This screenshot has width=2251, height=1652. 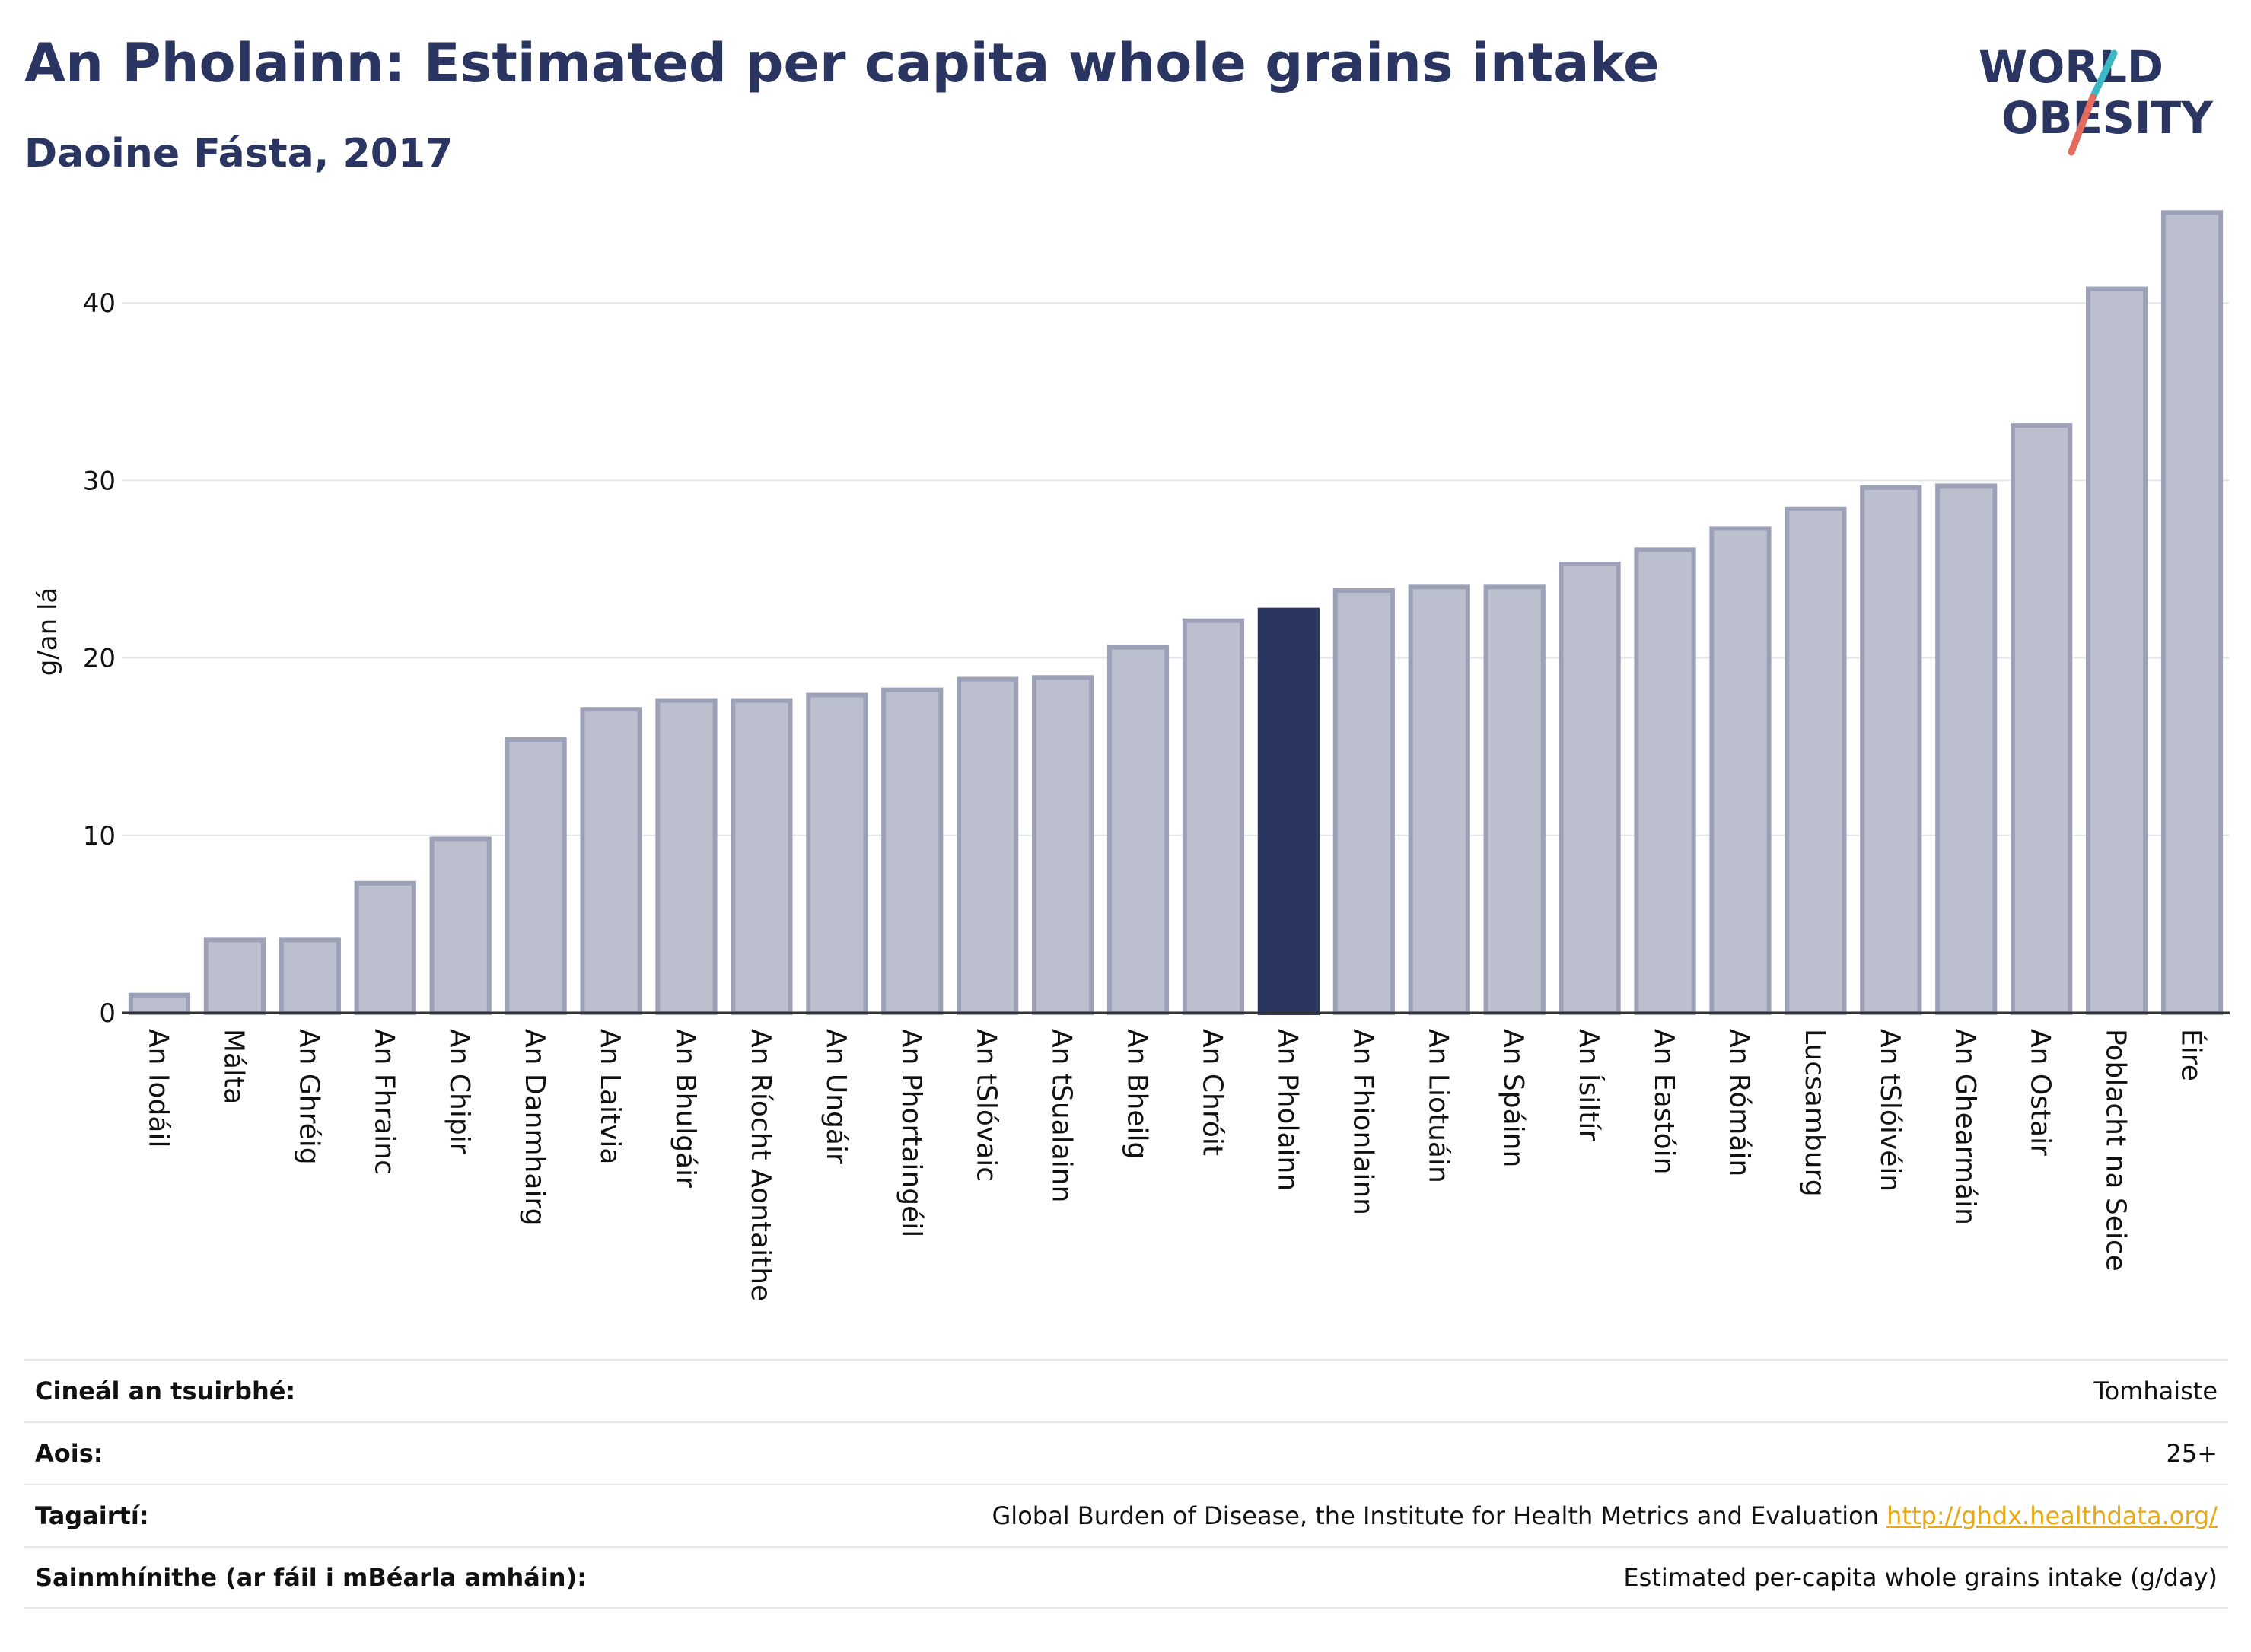 What do you see at coordinates (165, 1391) in the screenshot?
I see `survey-type-label: Cineál an tsuirbhé:` at bounding box center [165, 1391].